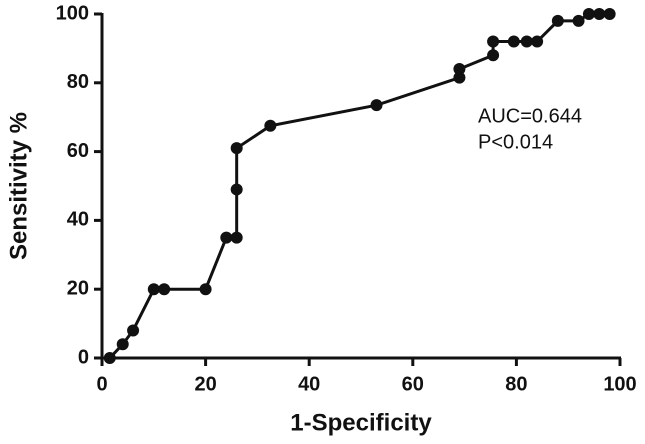 This screenshot has width=645, height=444. I want to click on x-axis-label: 1-Specificity, so click(361, 422).